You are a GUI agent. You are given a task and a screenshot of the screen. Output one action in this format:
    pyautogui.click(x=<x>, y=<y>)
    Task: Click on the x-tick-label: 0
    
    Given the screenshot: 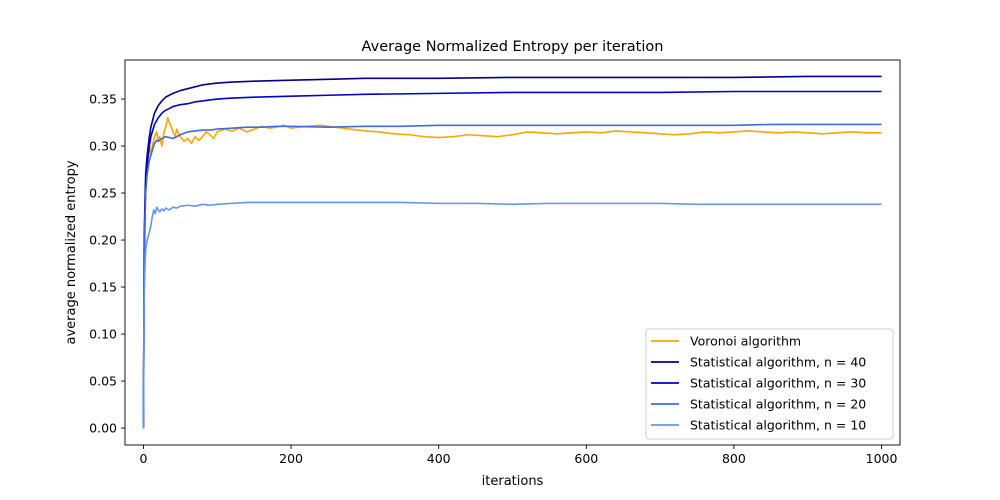 What is the action you would take?
    pyautogui.click(x=143, y=458)
    